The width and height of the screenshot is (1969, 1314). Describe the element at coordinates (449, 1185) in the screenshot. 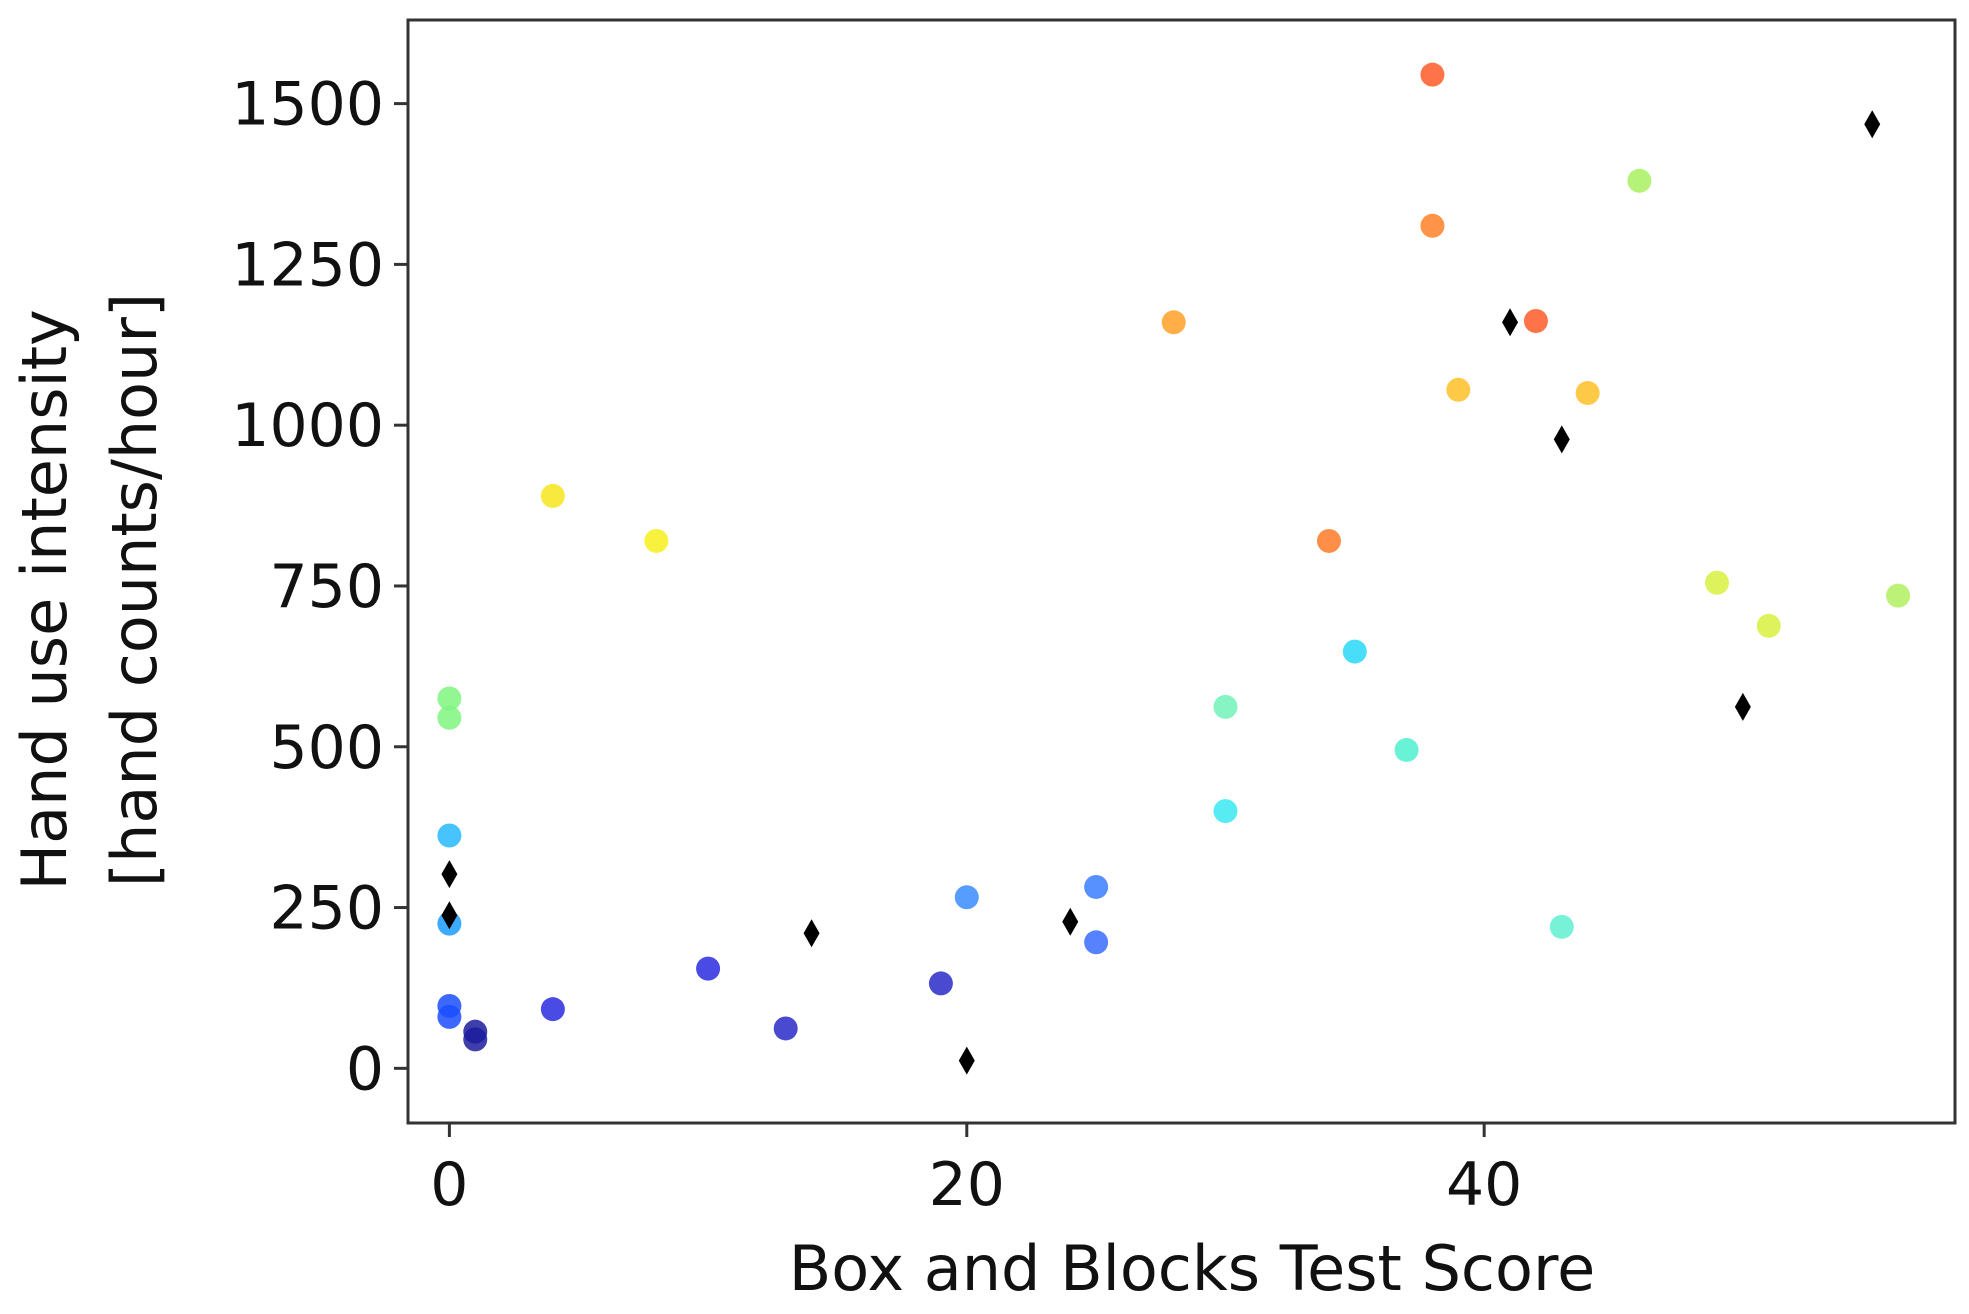

I see `x-tick-label: 0` at that location.